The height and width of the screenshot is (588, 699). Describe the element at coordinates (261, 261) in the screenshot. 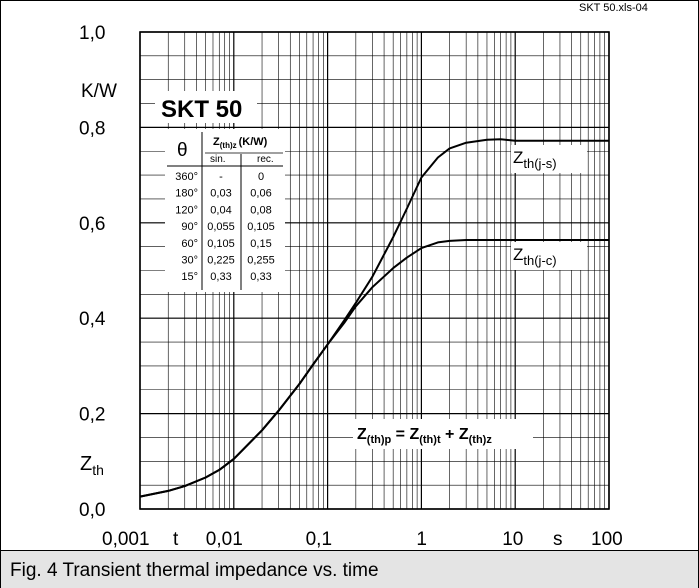

I see `table-cell-rec: 0,255` at that location.